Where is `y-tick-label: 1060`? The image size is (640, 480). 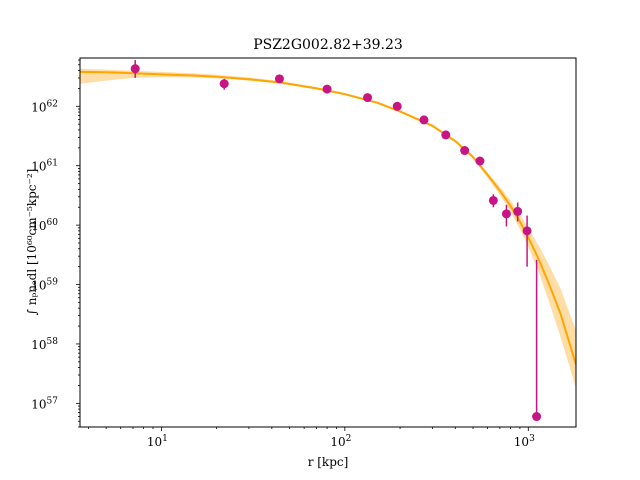 y-tick-label: 1060 is located at coordinates (44, 225).